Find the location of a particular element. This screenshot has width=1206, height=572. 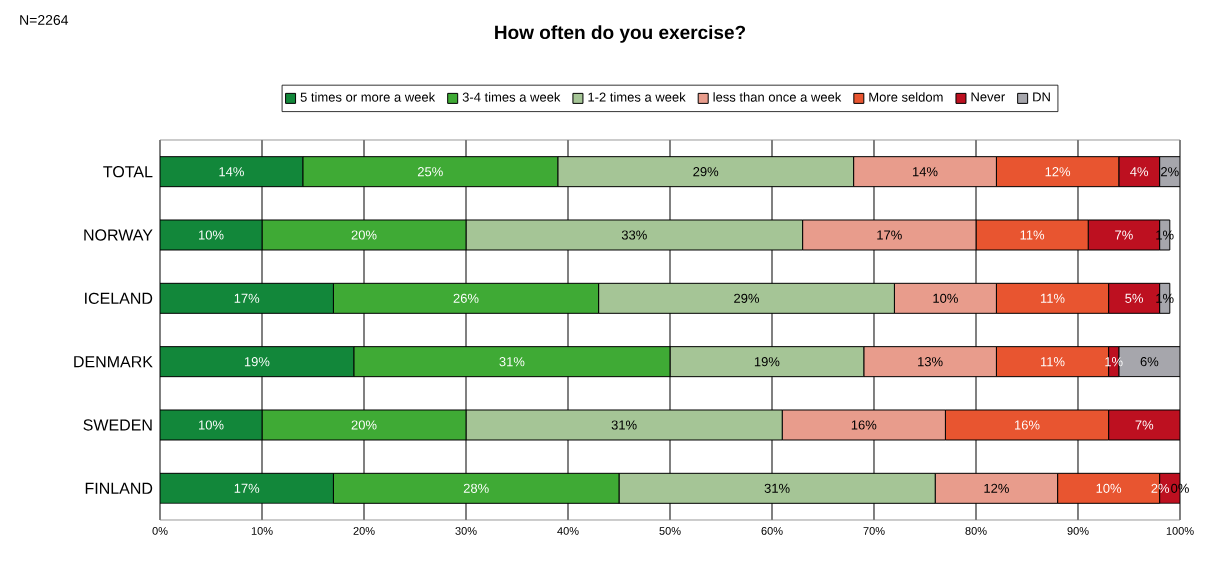

x-tick-label: 50% is located at coordinates (670, 531).